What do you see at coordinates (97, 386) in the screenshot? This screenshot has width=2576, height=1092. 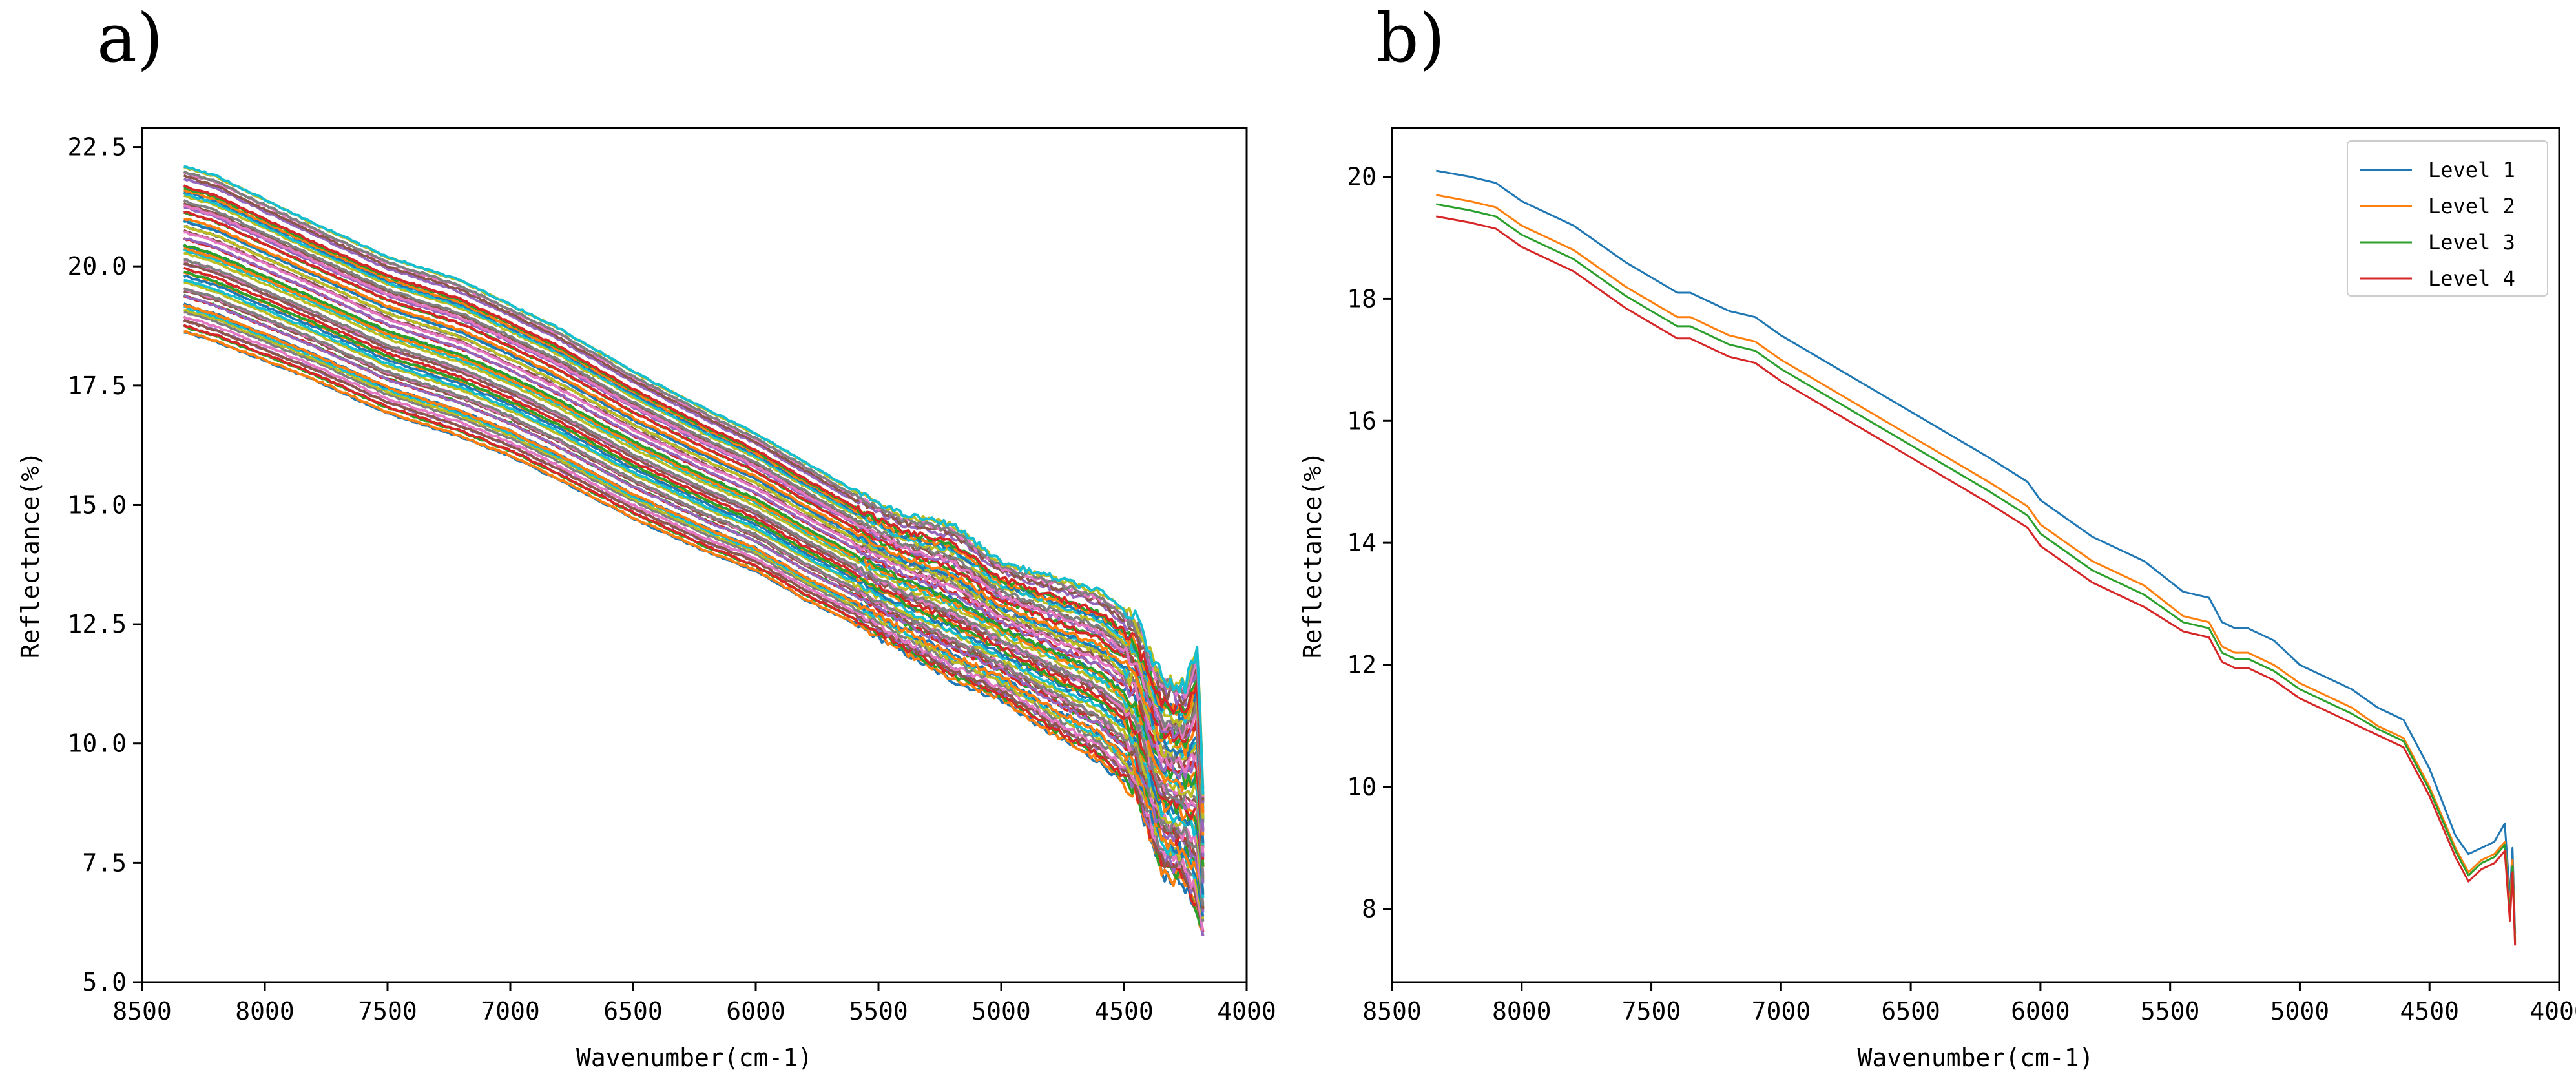 I see `y-tick-label: 17.5` at bounding box center [97, 386].